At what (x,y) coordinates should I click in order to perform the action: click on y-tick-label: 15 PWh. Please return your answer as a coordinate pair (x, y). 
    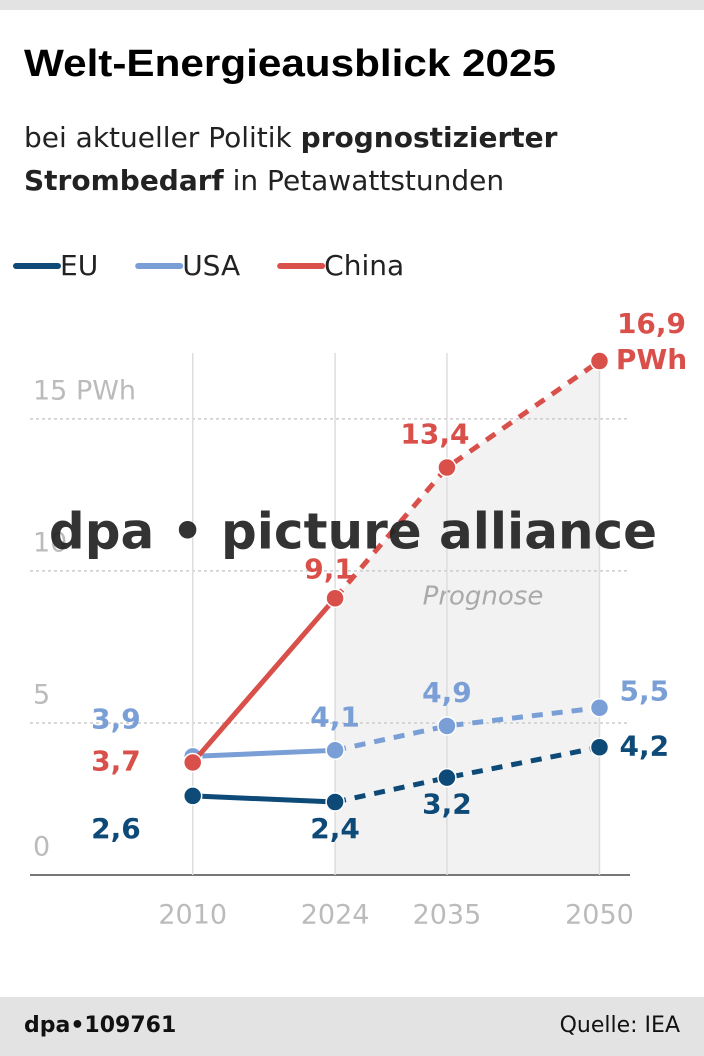
    Looking at the image, I should click on (84, 390).